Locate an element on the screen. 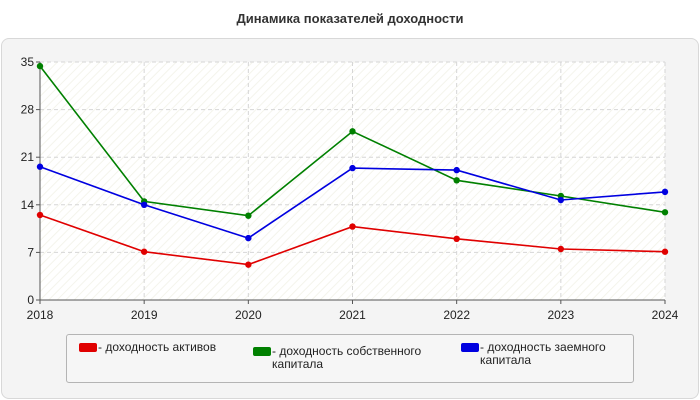  legend-label-equity: - доходность собственного капитала is located at coordinates (347, 357).